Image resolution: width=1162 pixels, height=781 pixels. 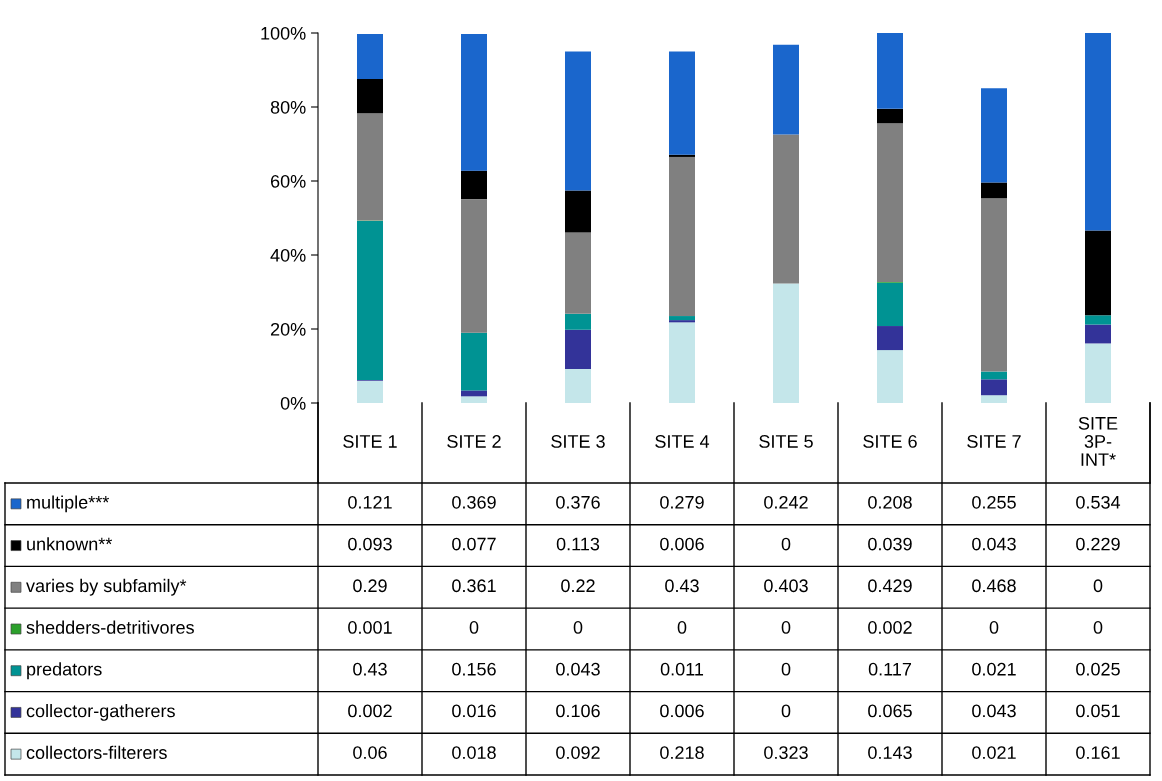 I want to click on y-tick-label: 0%, so click(x=293, y=403).